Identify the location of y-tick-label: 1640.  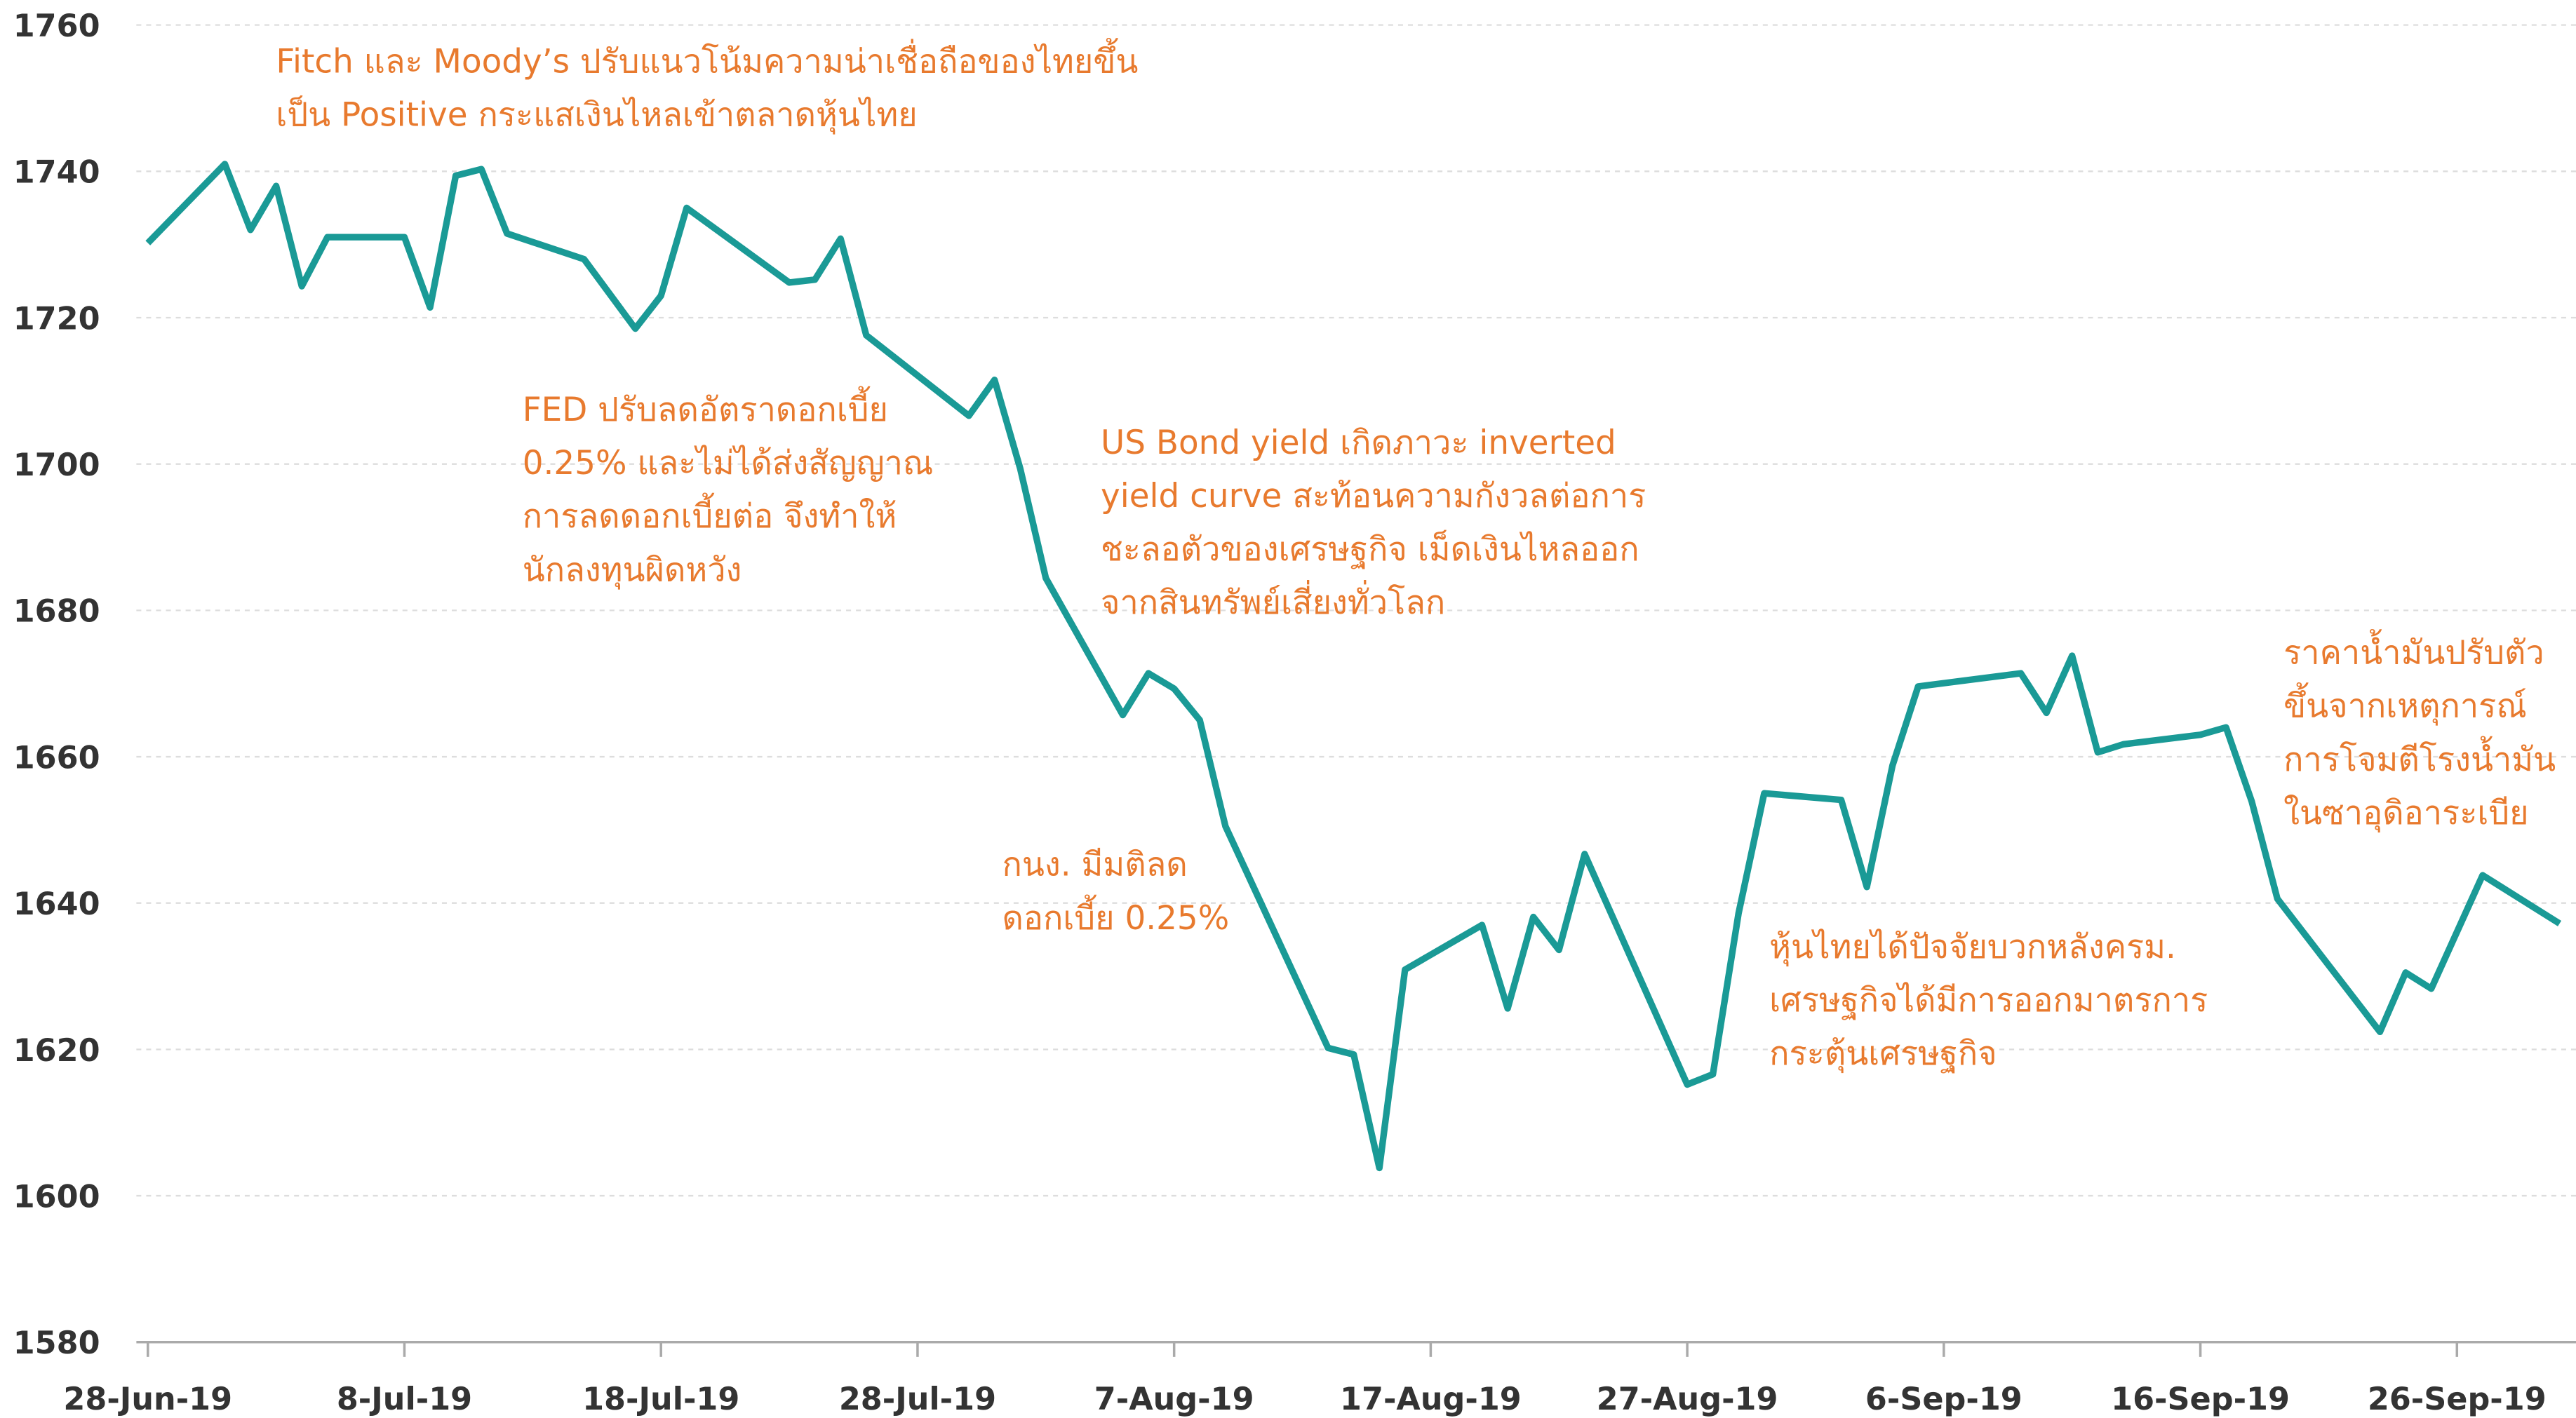
(56, 904).